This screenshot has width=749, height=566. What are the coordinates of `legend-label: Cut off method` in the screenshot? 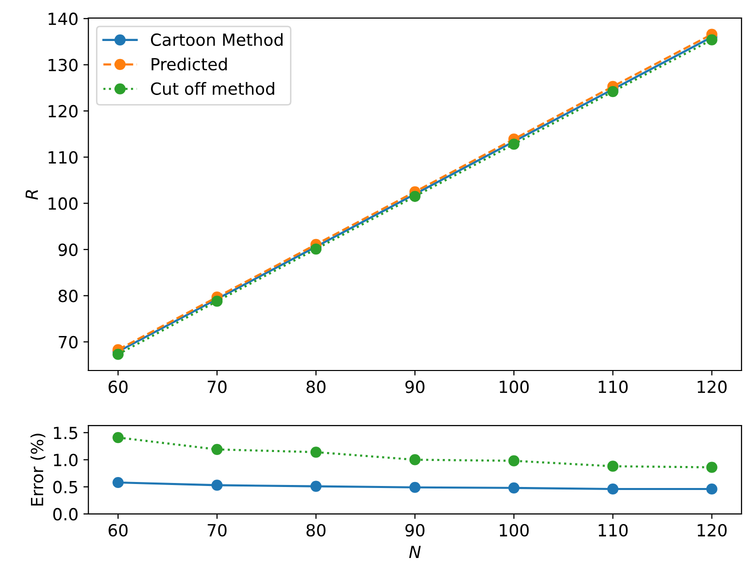 It's located at (212, 88).